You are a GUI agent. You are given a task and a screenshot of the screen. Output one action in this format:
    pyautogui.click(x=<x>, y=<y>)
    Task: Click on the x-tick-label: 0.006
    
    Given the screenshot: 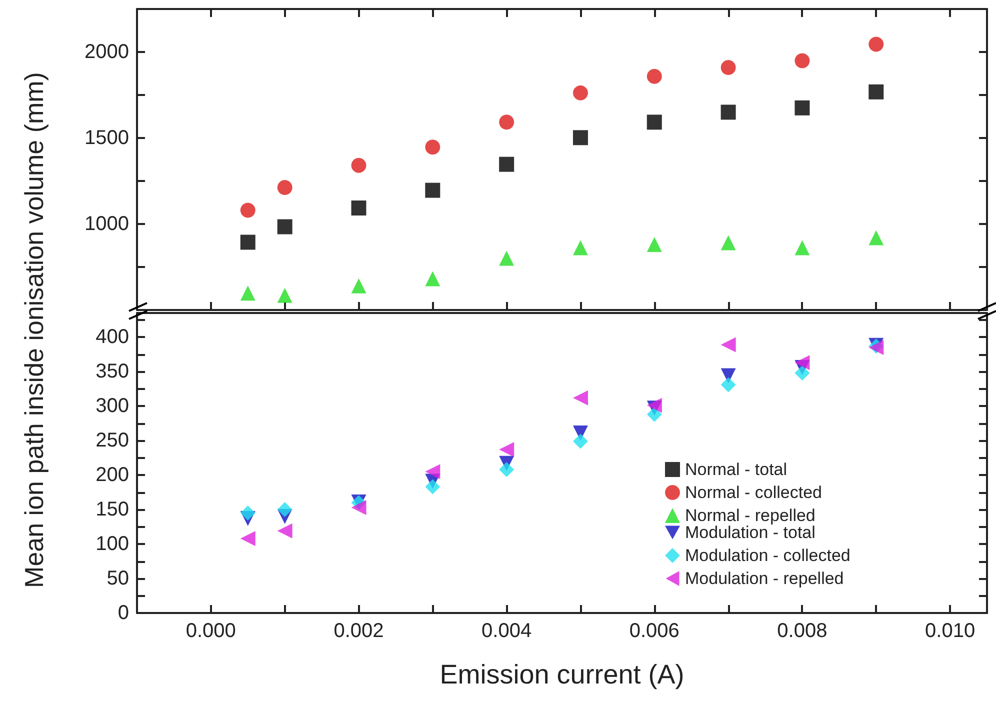 What is the action you would take?
    pyautogui.click(x=654, y=631)
    